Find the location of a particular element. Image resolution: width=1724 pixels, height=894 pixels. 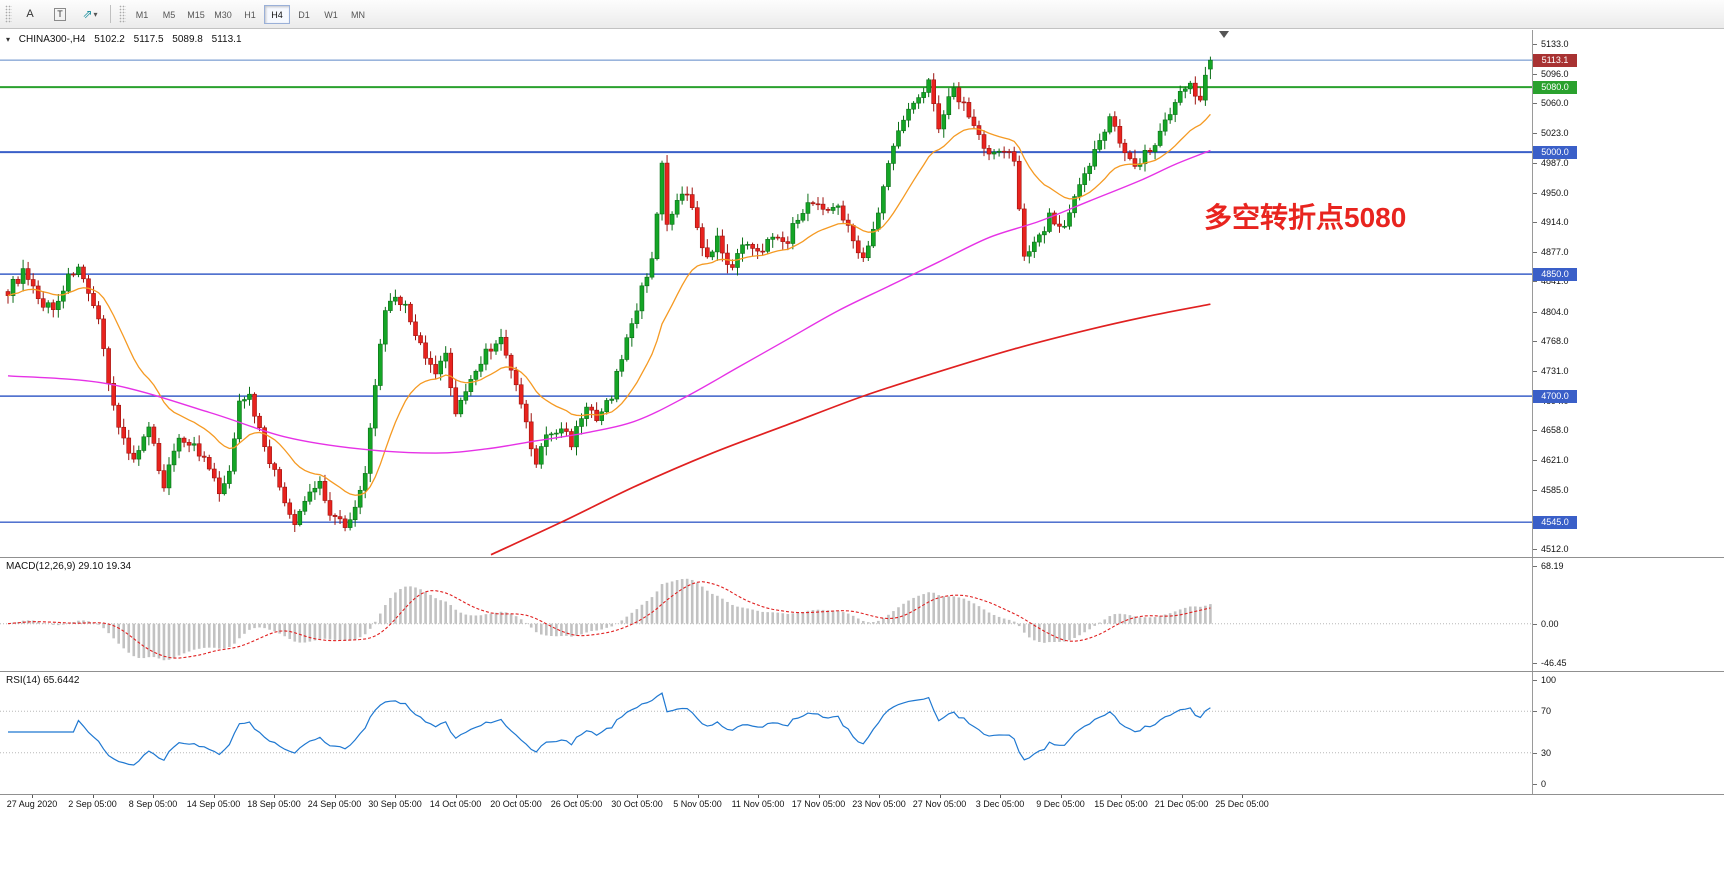

macd-axis-label: 0.00 is located at coordinates (1550, 623).